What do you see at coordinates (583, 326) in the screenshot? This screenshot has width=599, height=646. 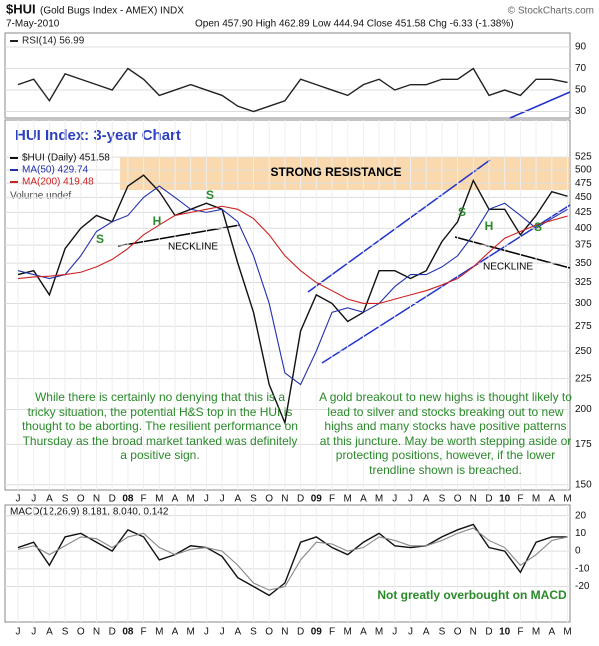 I see `y-tick-label: 275` at bounding box center [583, 326].